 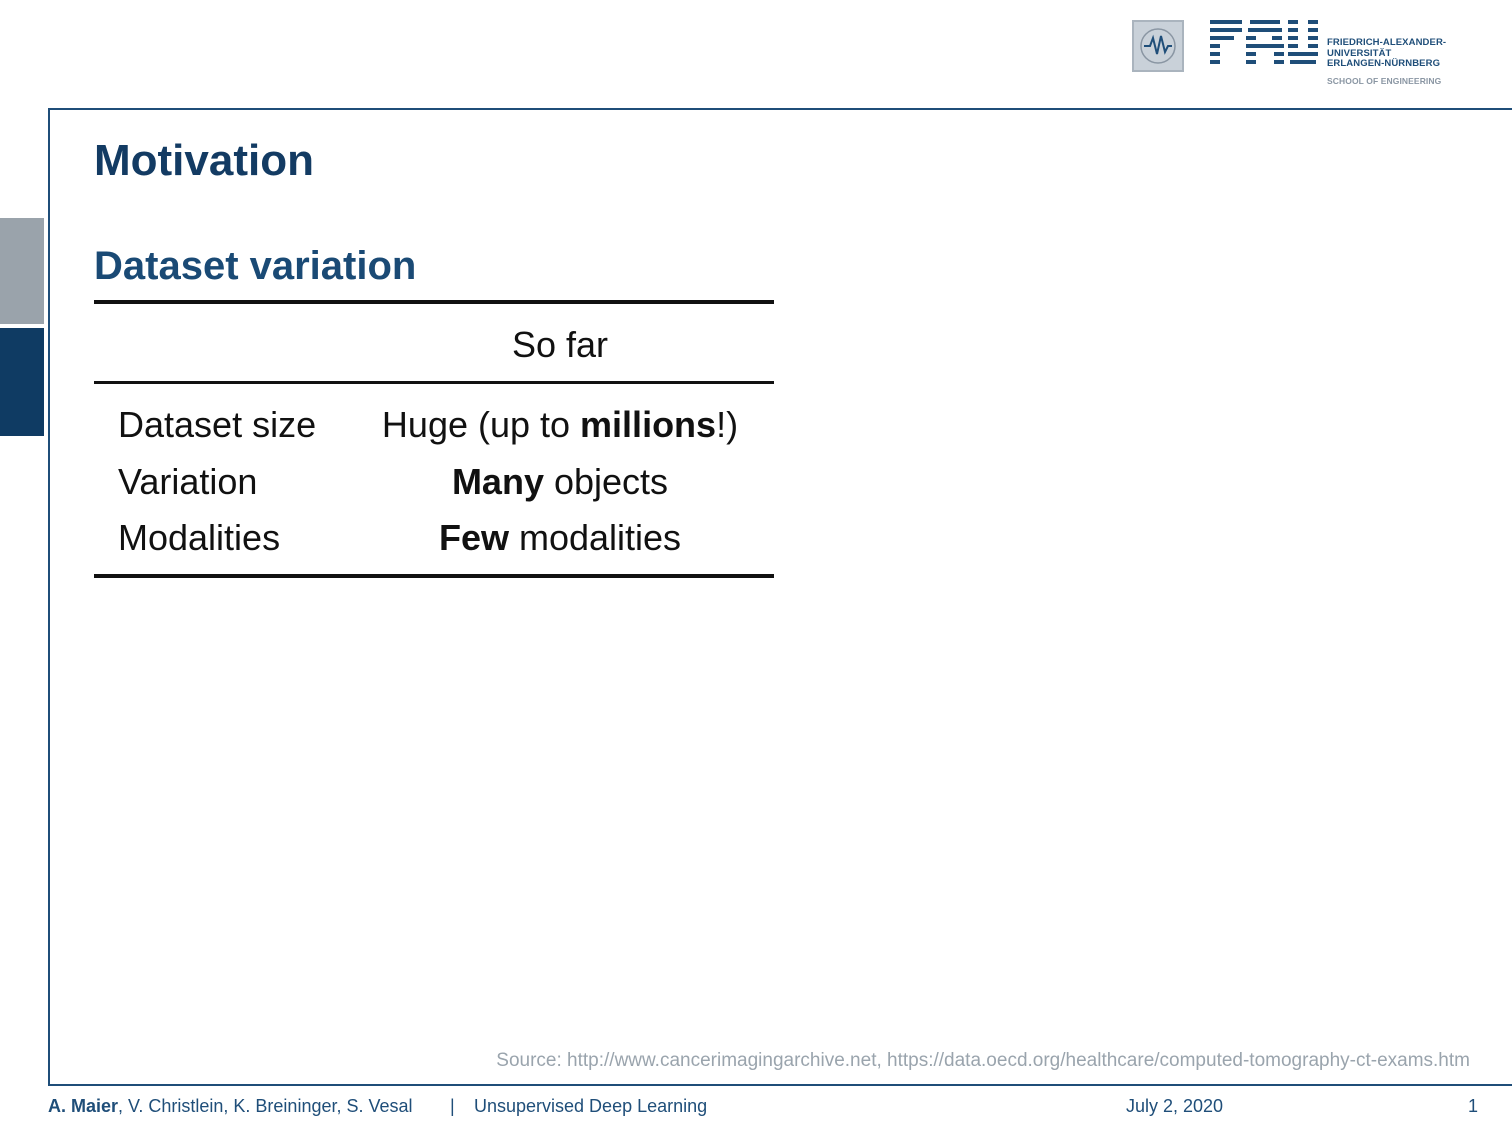 I want to click on school-name: SCHOOL OF ENGINEERING, so click(x=1384, y=81).